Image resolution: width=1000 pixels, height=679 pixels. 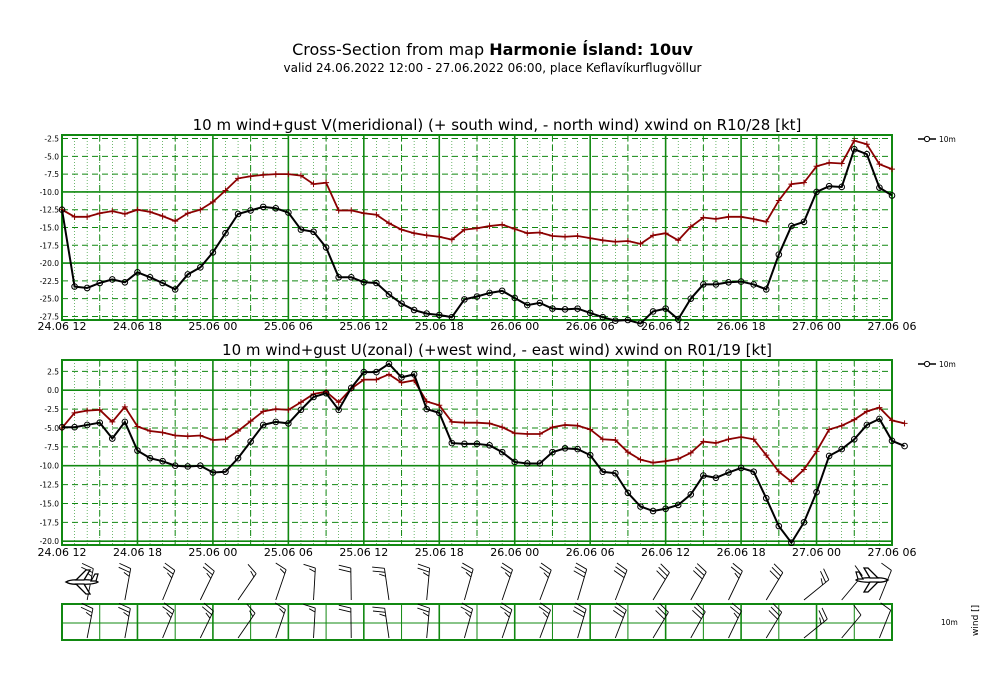 What do you see at coordinates (514, 552) in the screenshot?
I see `x-tick-label: 26.06 00` at bounding box center [514, 552].